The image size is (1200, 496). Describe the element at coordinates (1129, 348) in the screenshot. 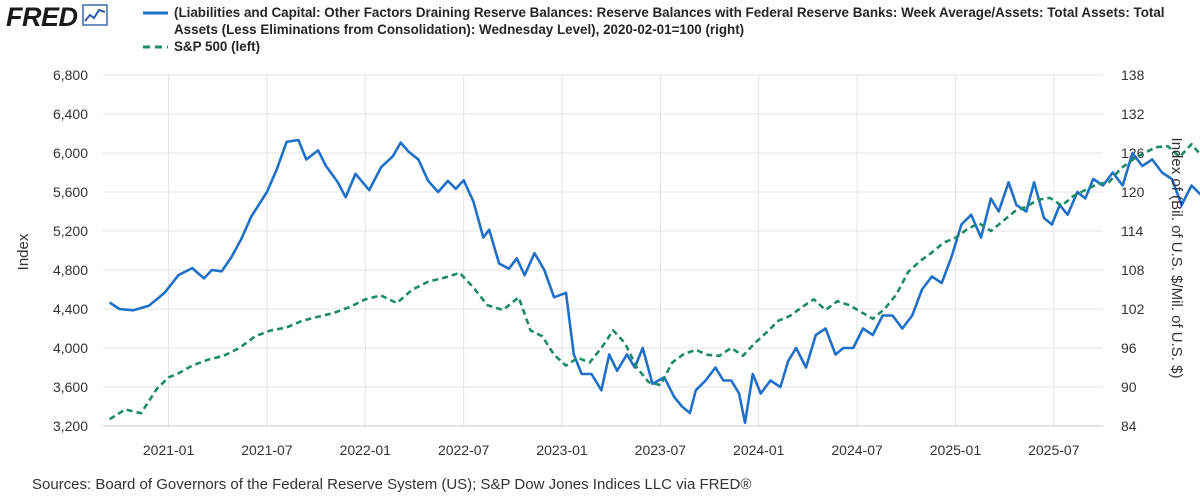

I see `y-right-tick-label: 96` at that location.